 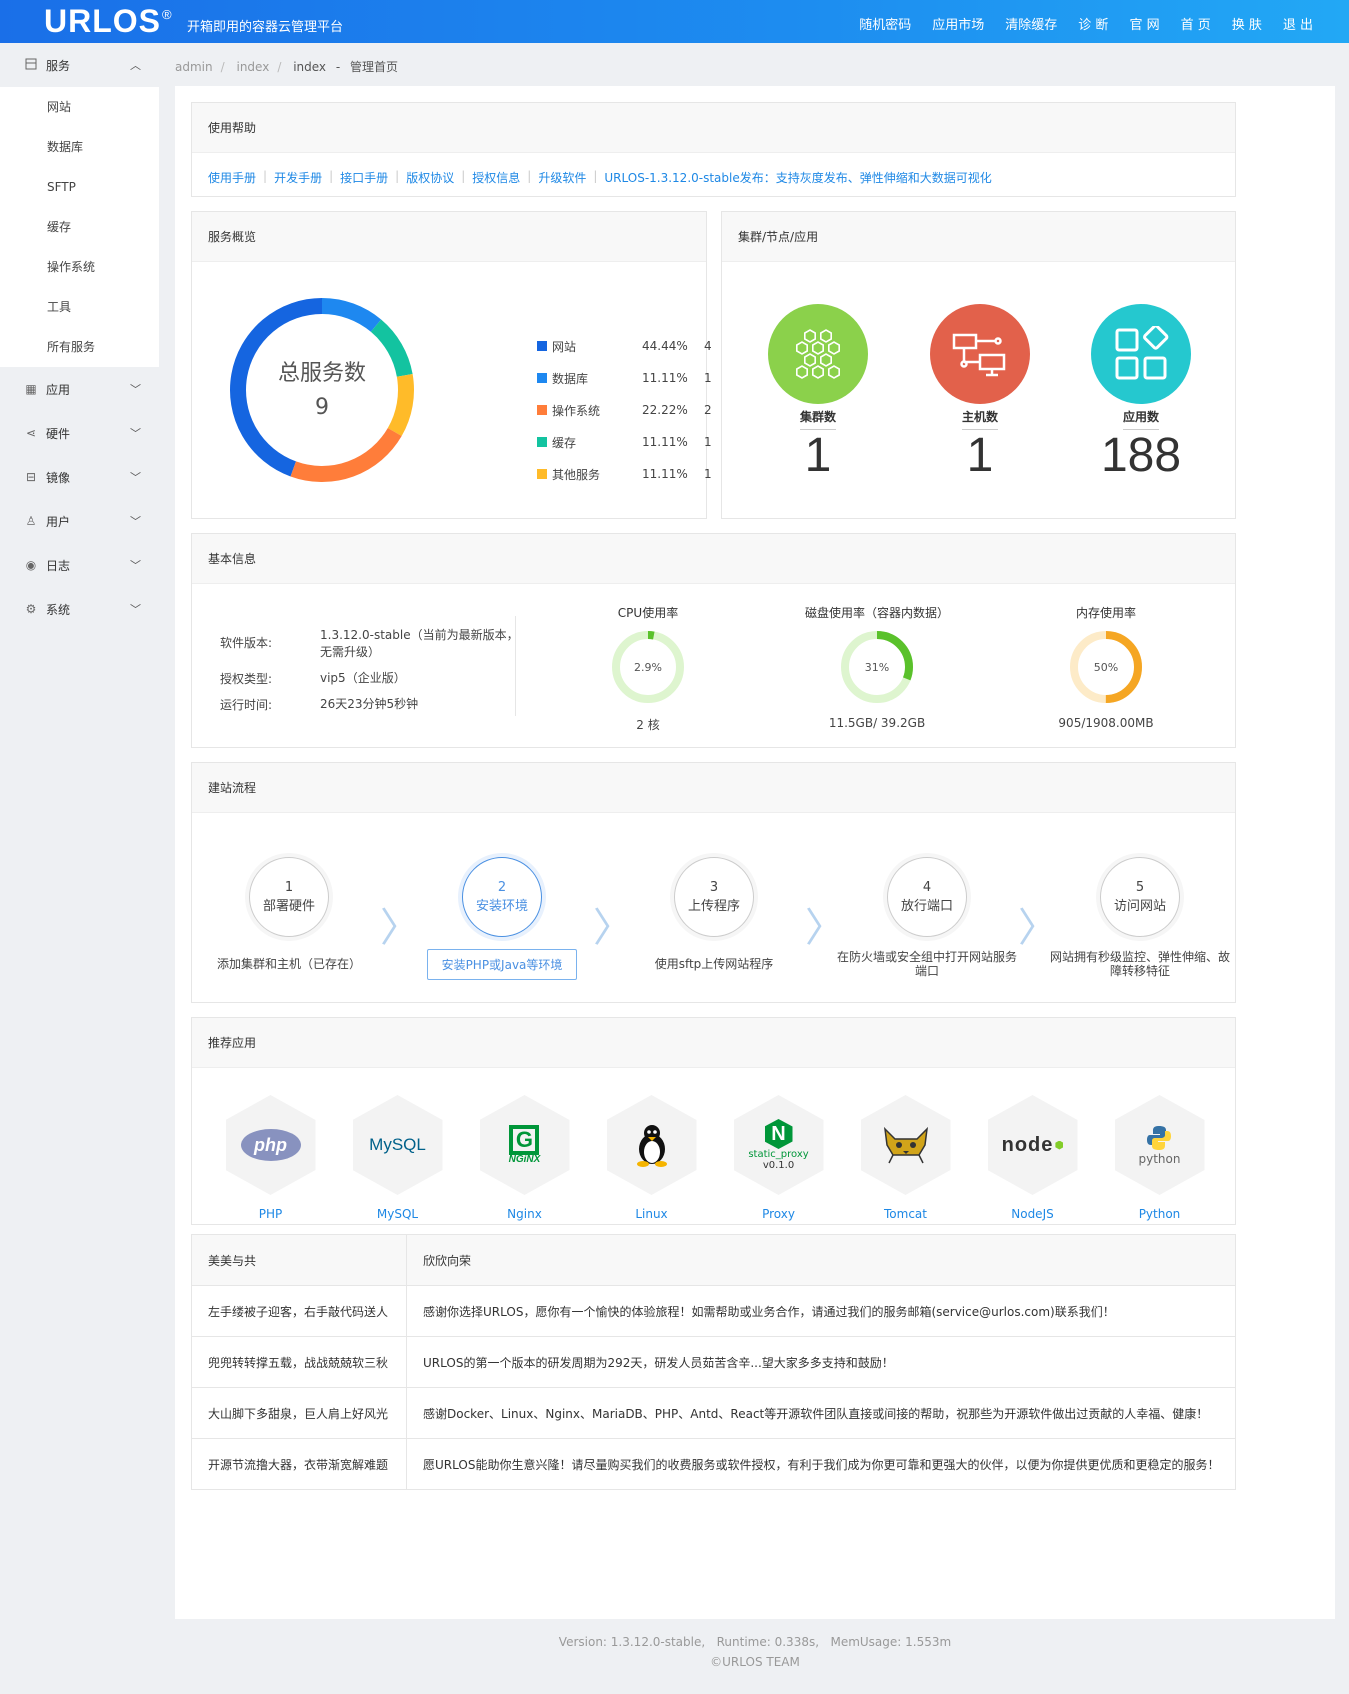 I want to click on top-nav: 随机密码 应用市场 清除缓存 诊 断 官 网 首 页 换 肤 退 出, so click(x=1086, y=23).